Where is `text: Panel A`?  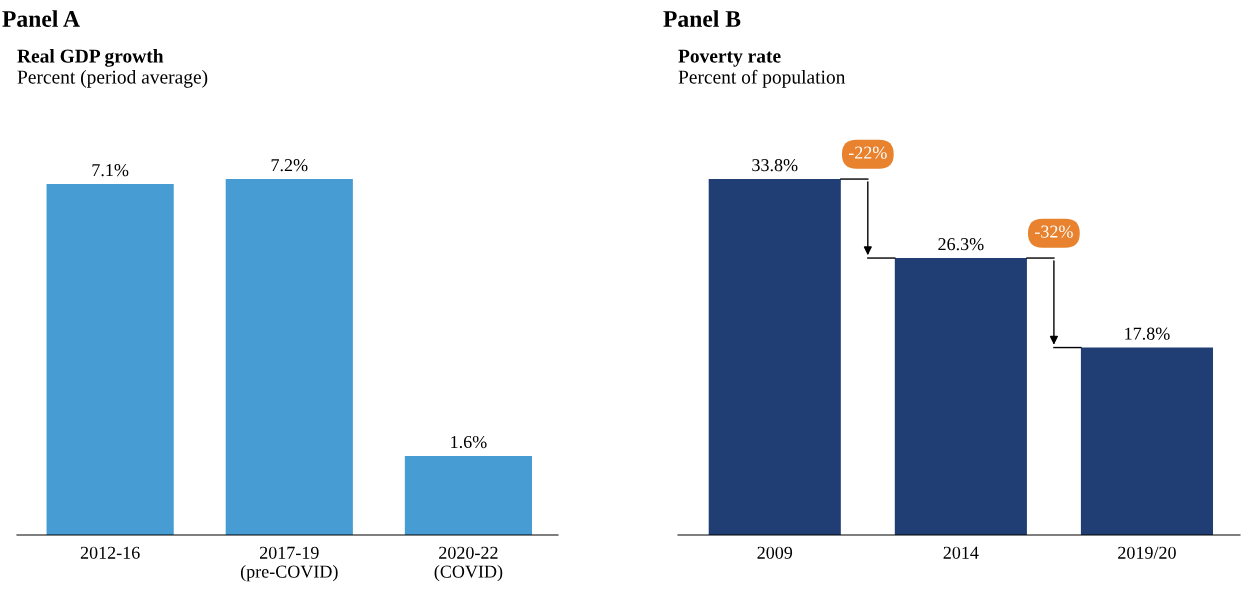
text: Panel A is located at coordinates (41, 18).